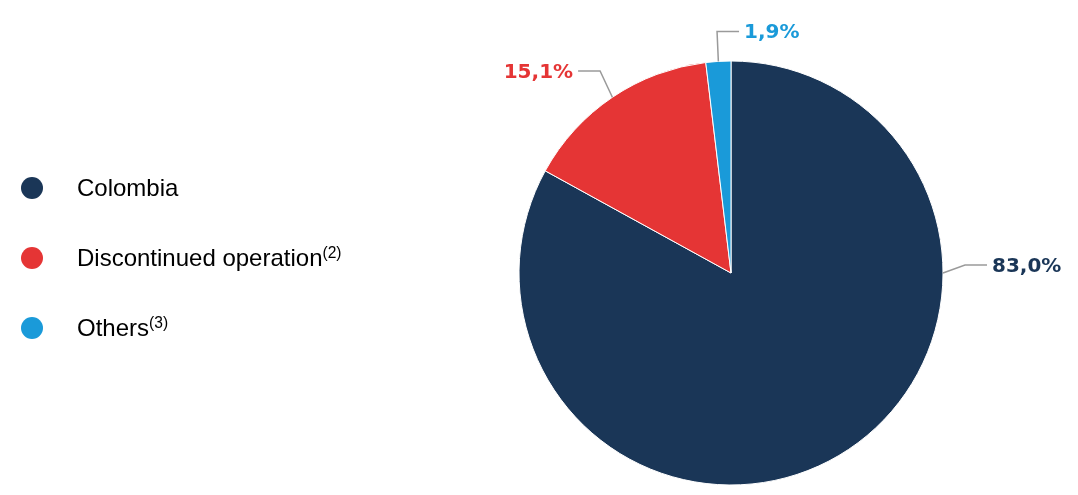  What do you see at coordinates (128, 188) in the screenshot?
I see `legend-label: Colombia` at bounding box center [128, 188].